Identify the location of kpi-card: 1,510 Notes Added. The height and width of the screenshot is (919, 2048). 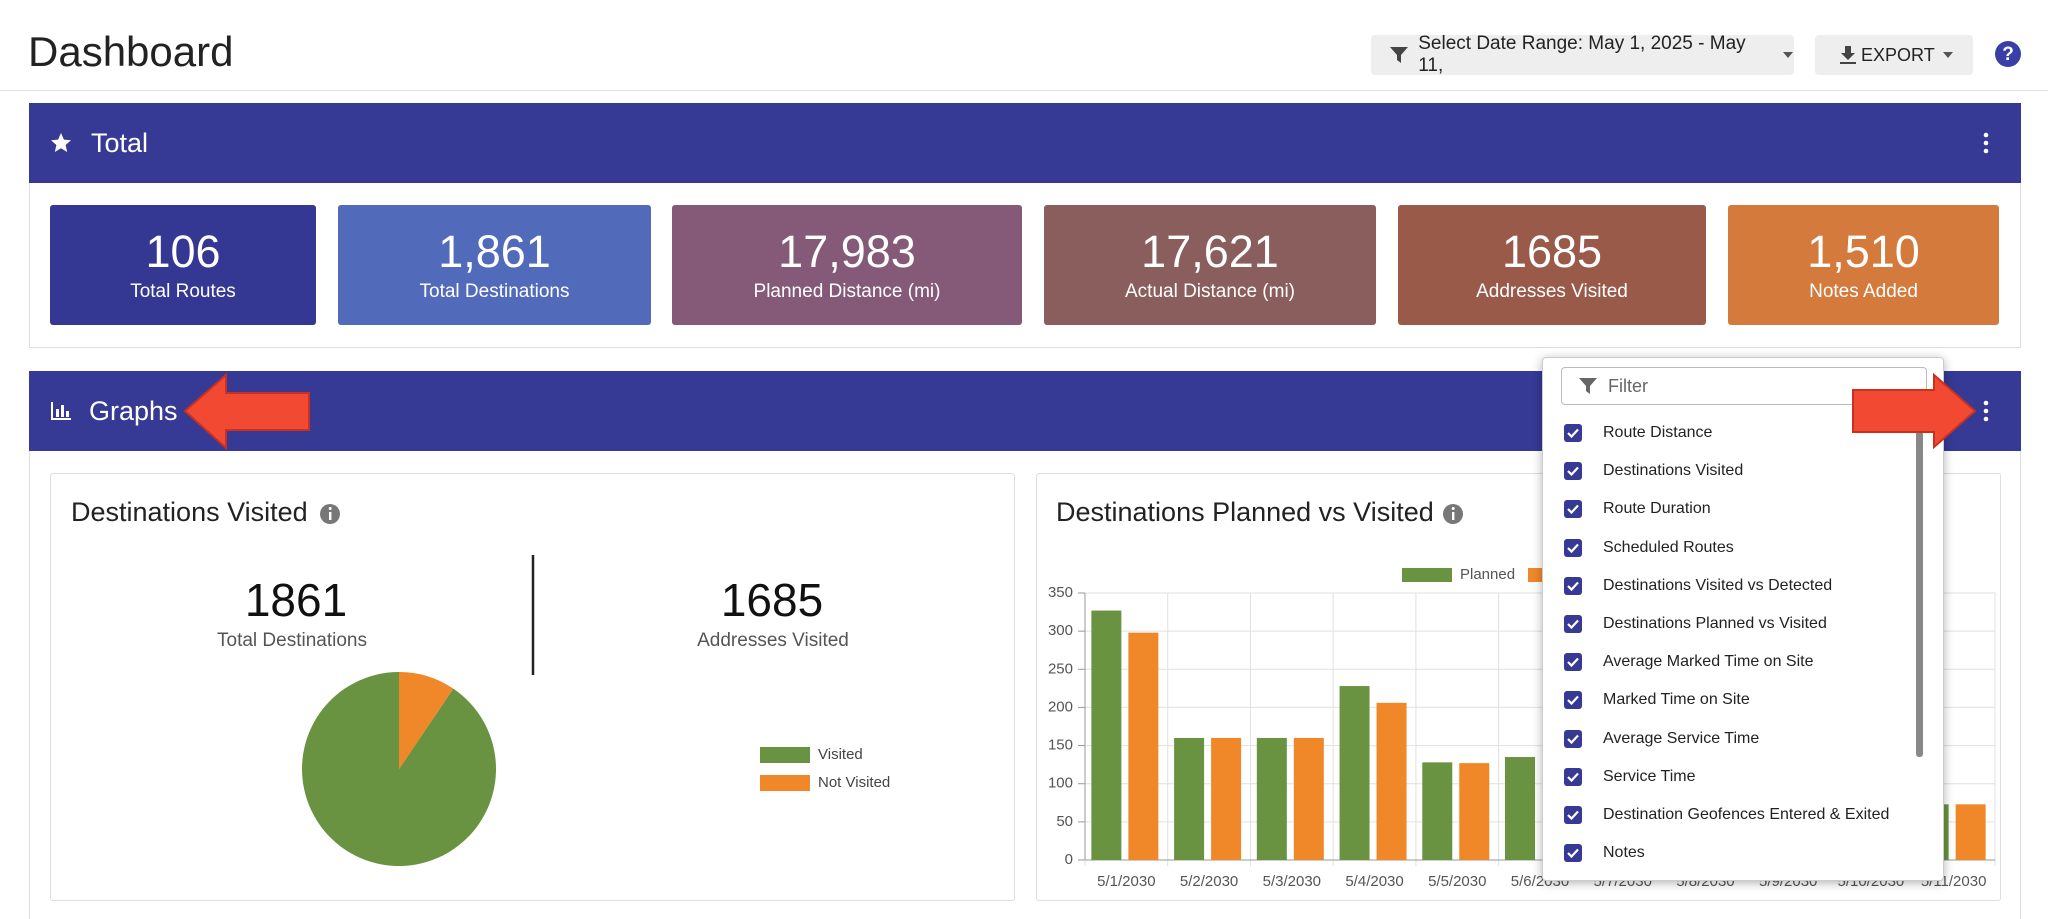
(1863, 265).